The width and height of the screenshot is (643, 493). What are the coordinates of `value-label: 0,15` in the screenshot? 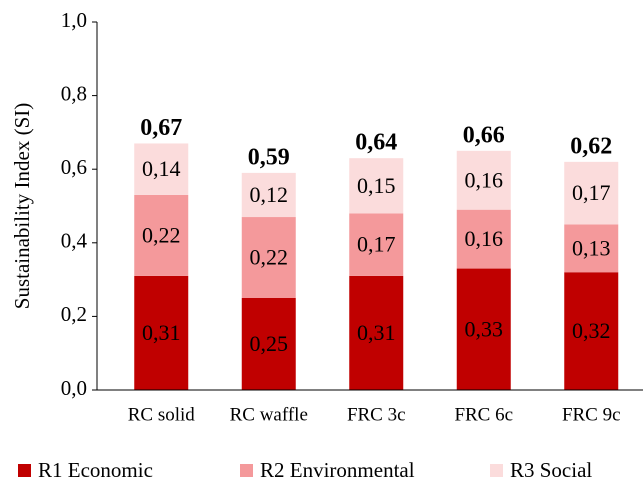 It's located at (376, 185).